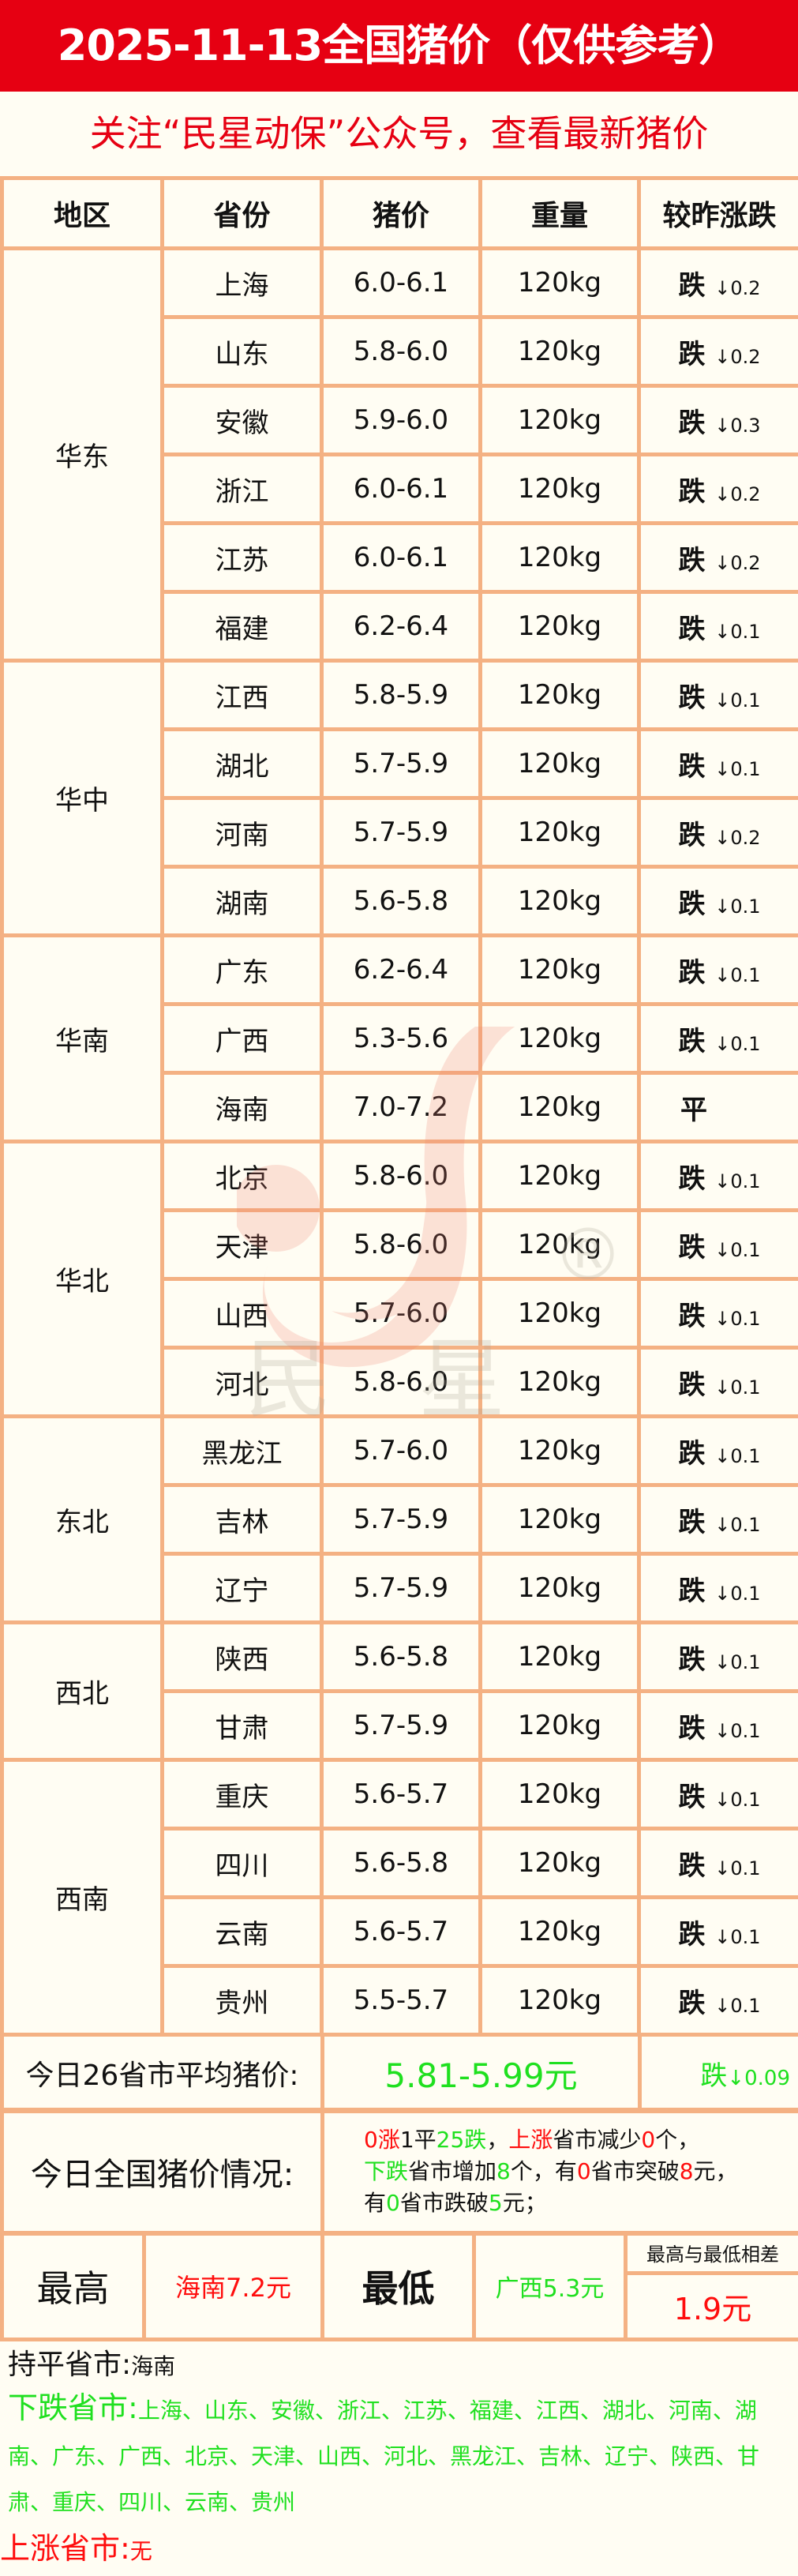  Describe the element at coordinates (243, 832) in the screenshot. I see `province-cell: 河南` at that location.